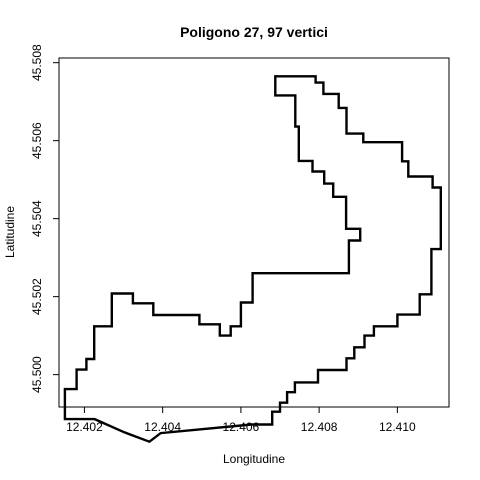  What do you see at coordinates (37, 374) in the screenshot?
I see `y-tick-label: 45.500` at bounding box center [37, 374].